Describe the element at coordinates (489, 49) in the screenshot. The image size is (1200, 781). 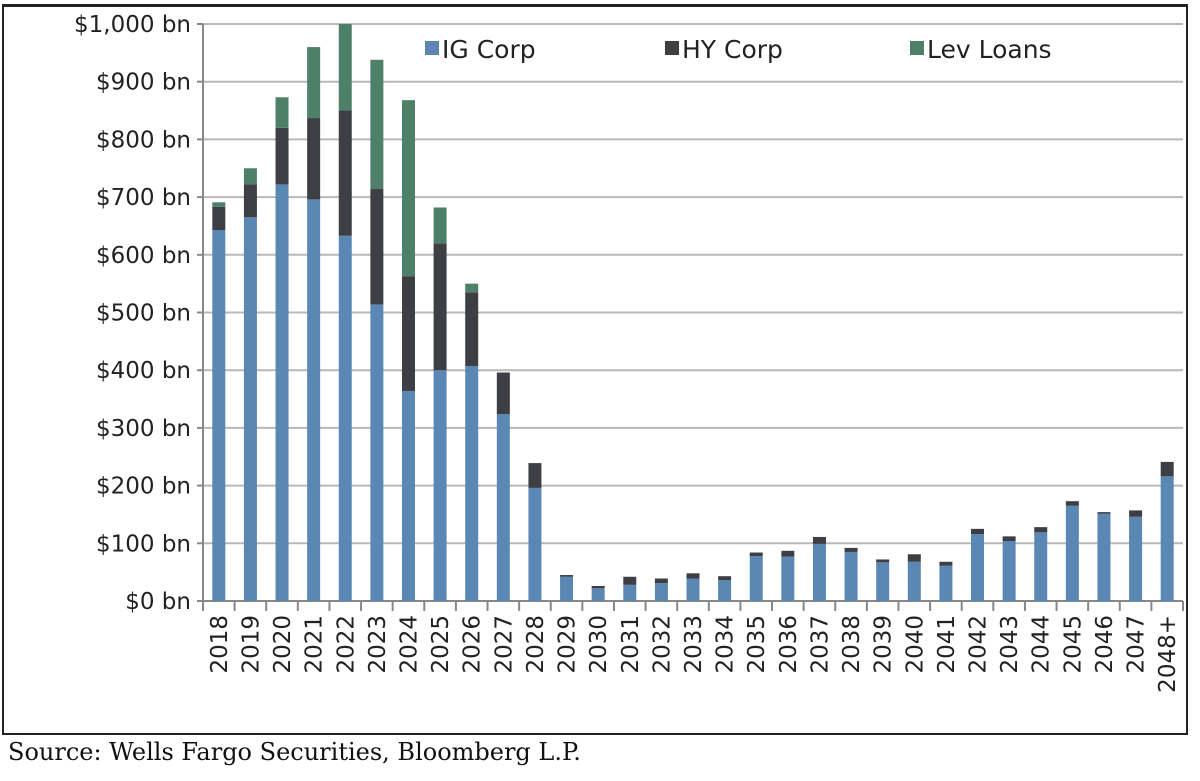
I see `legend-label: IG Corp` at that location.